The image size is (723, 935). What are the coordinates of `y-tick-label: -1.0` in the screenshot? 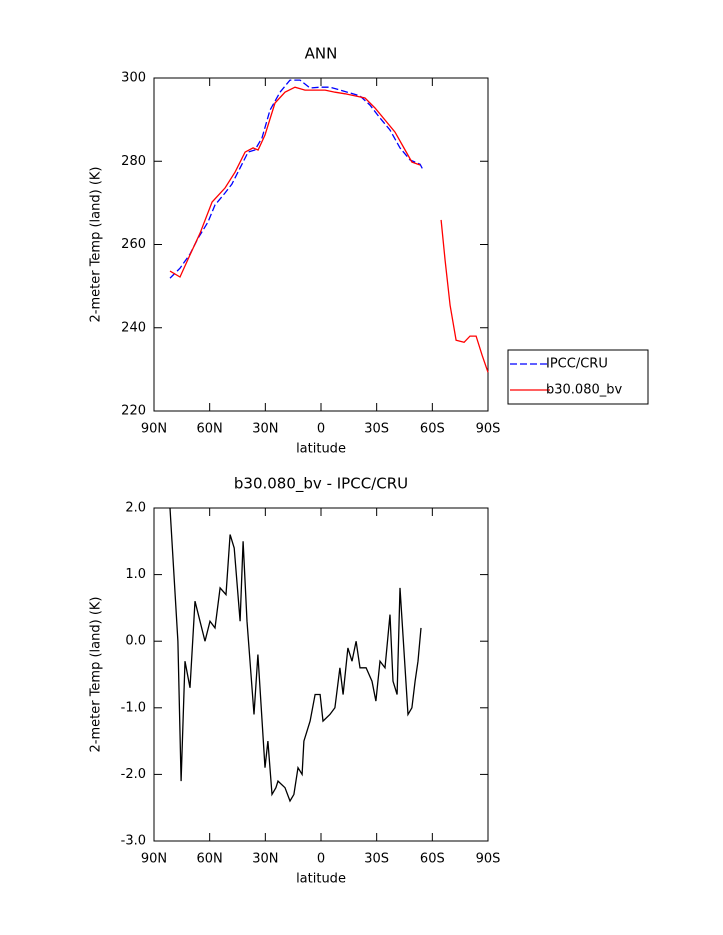 It's located at (133, 707).